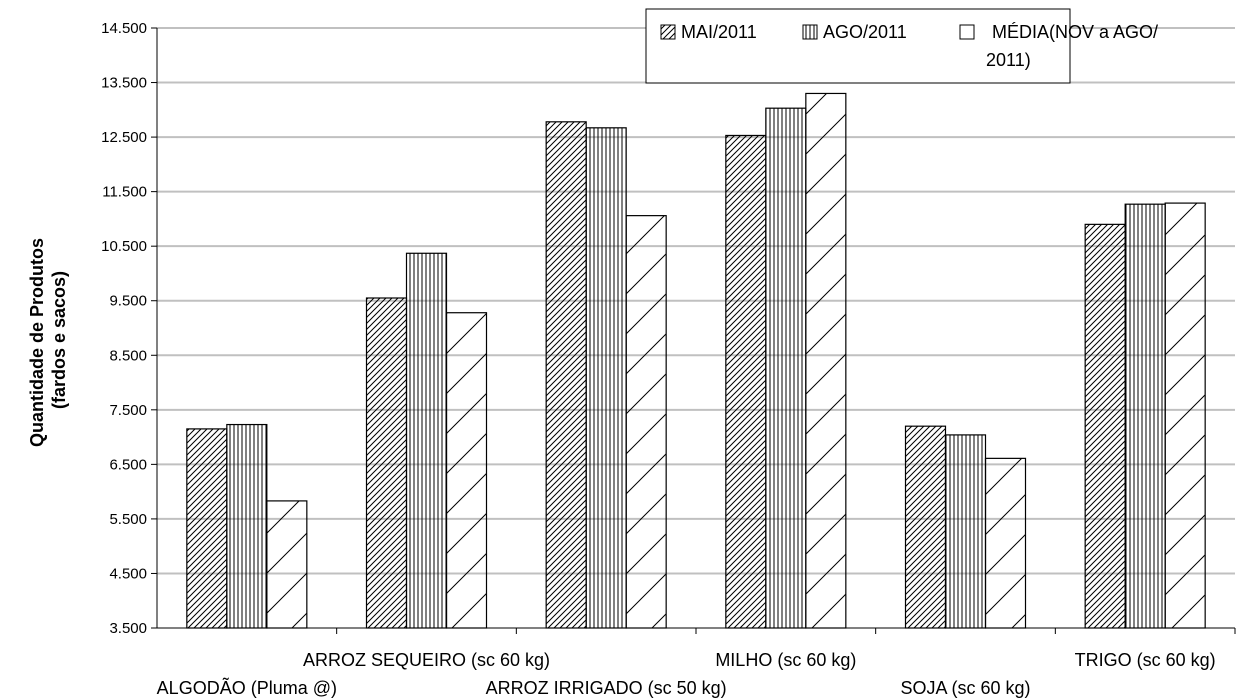  Describe the element at coordinates (124, 83) in the screenshot. I see `y-tick-label: 13.500` at that location.